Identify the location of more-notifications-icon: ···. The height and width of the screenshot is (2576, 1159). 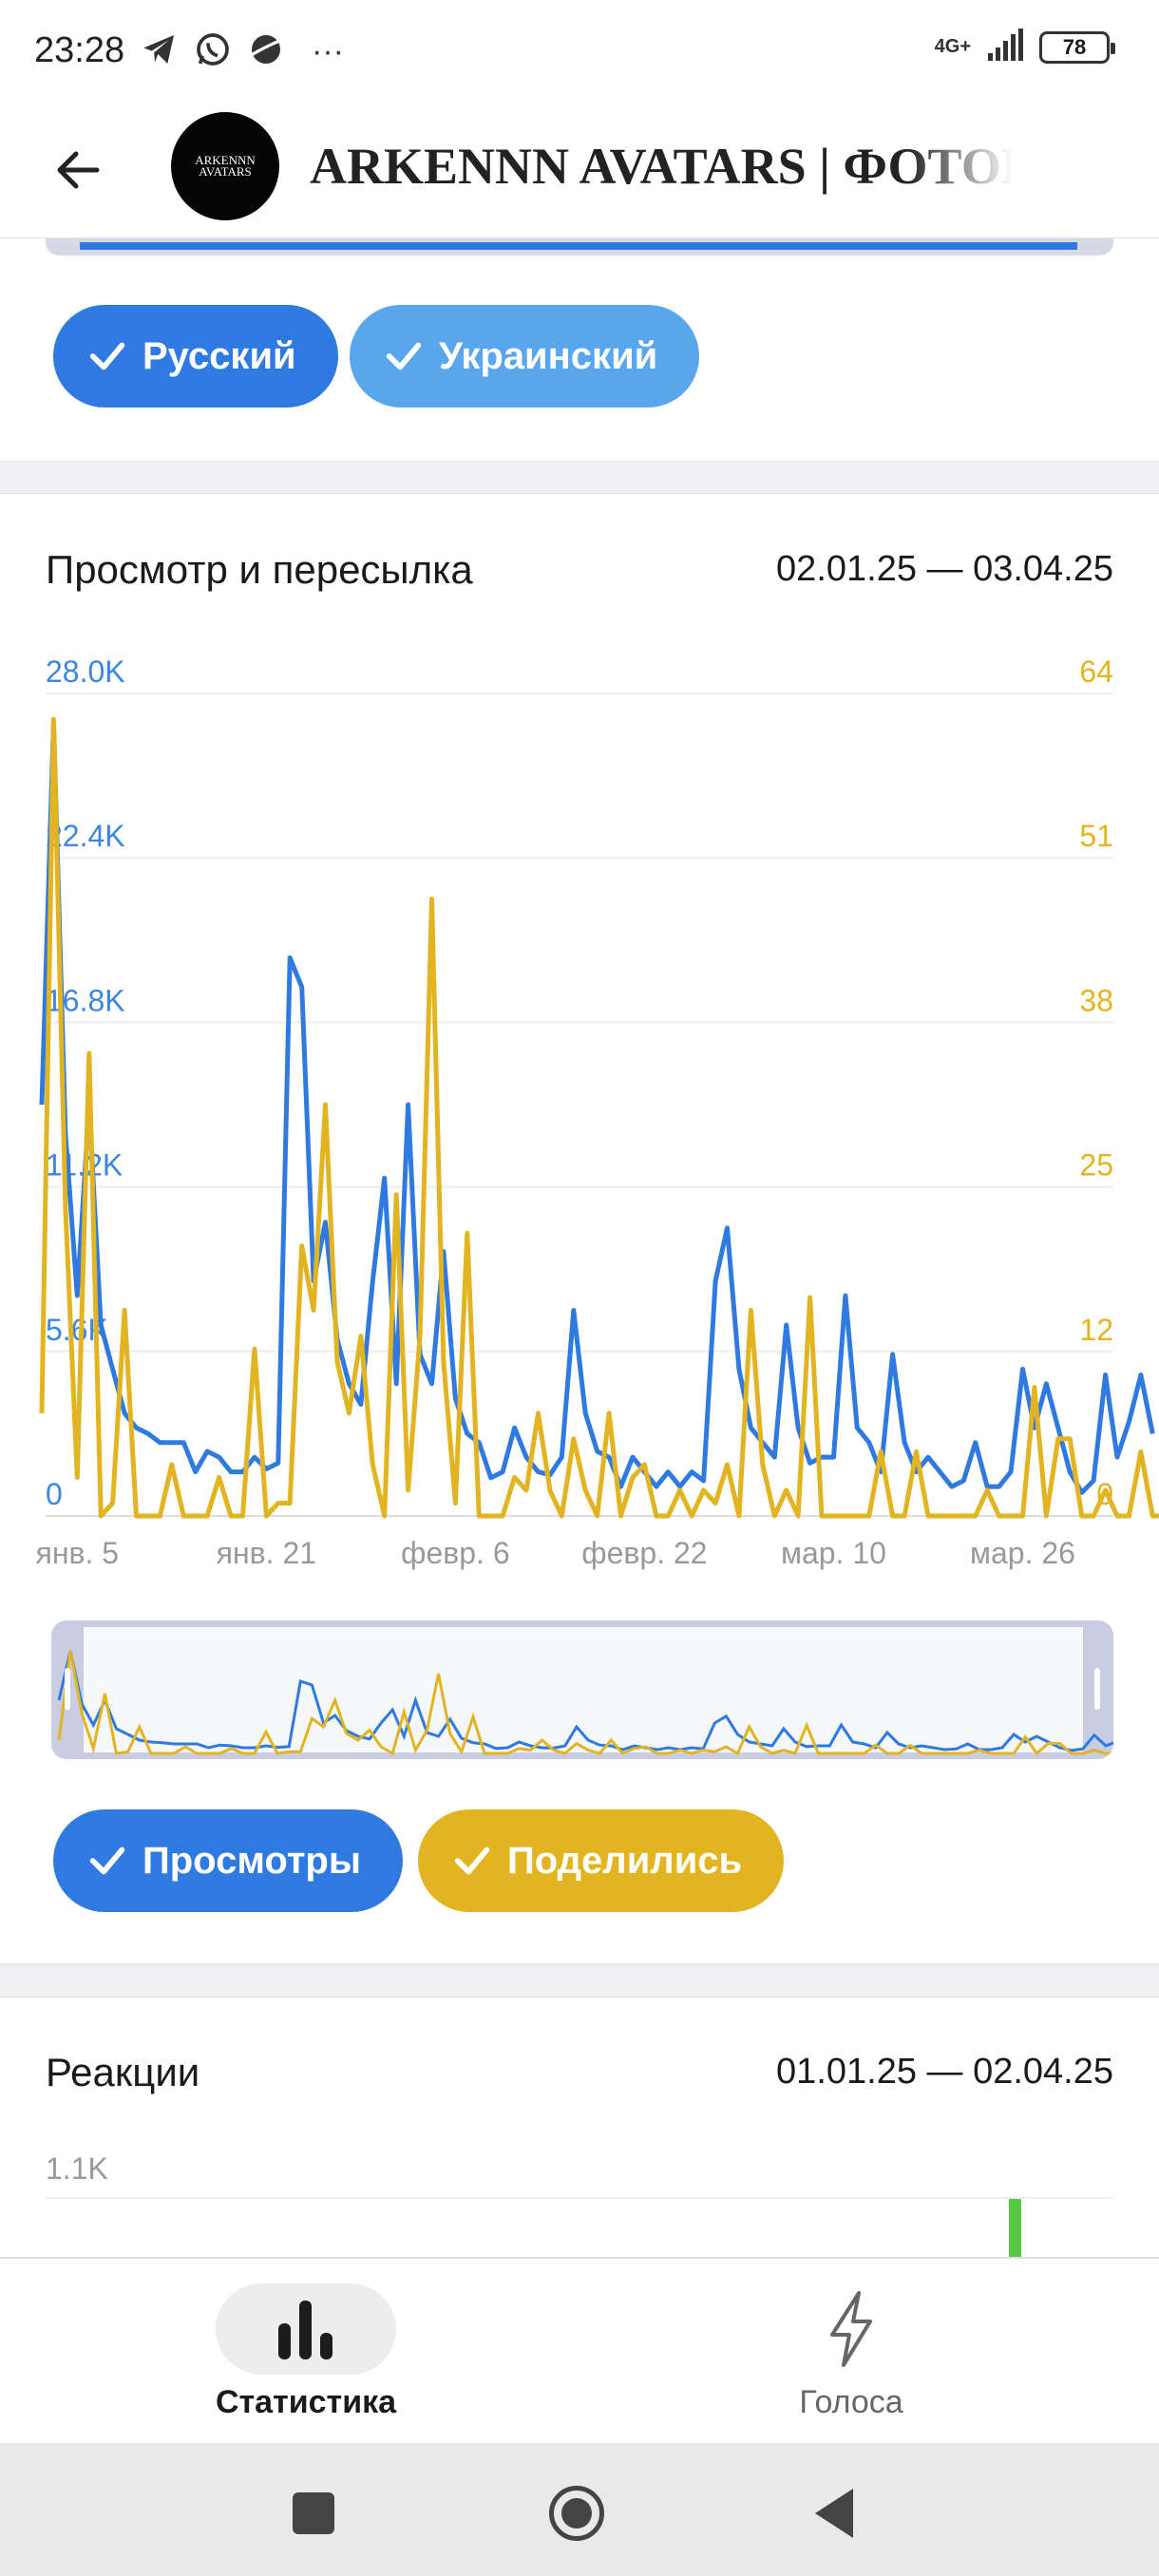
(328, 51).